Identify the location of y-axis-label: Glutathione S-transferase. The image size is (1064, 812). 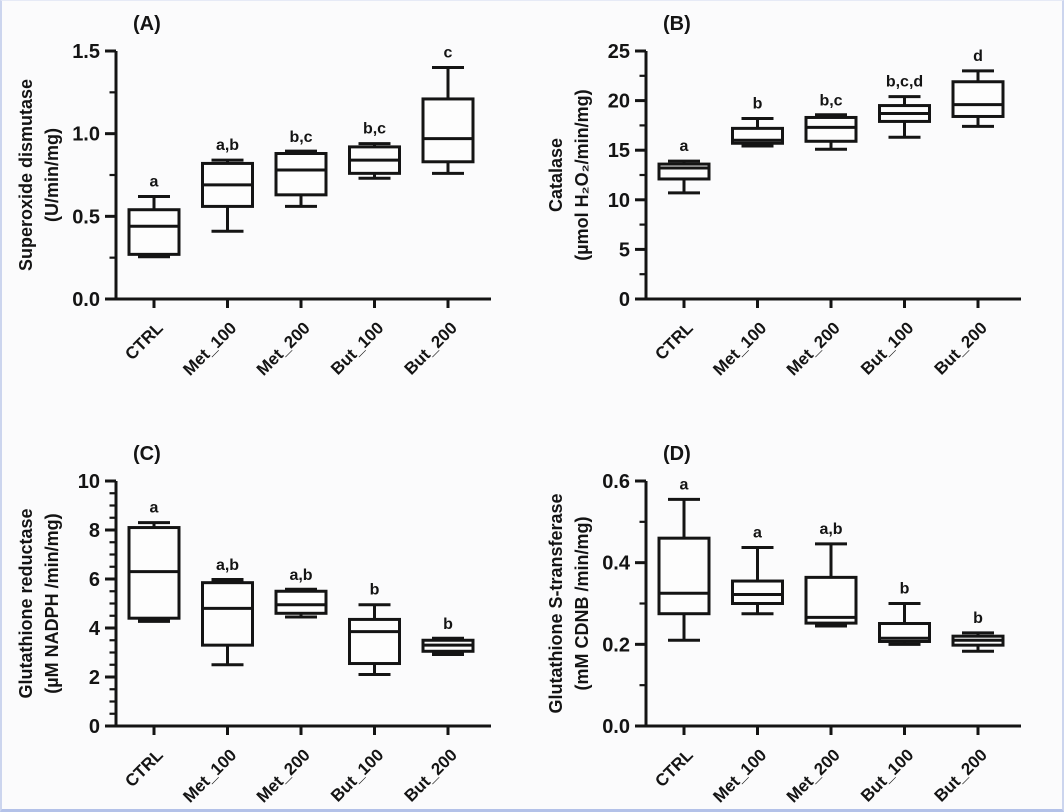
(556, 603).